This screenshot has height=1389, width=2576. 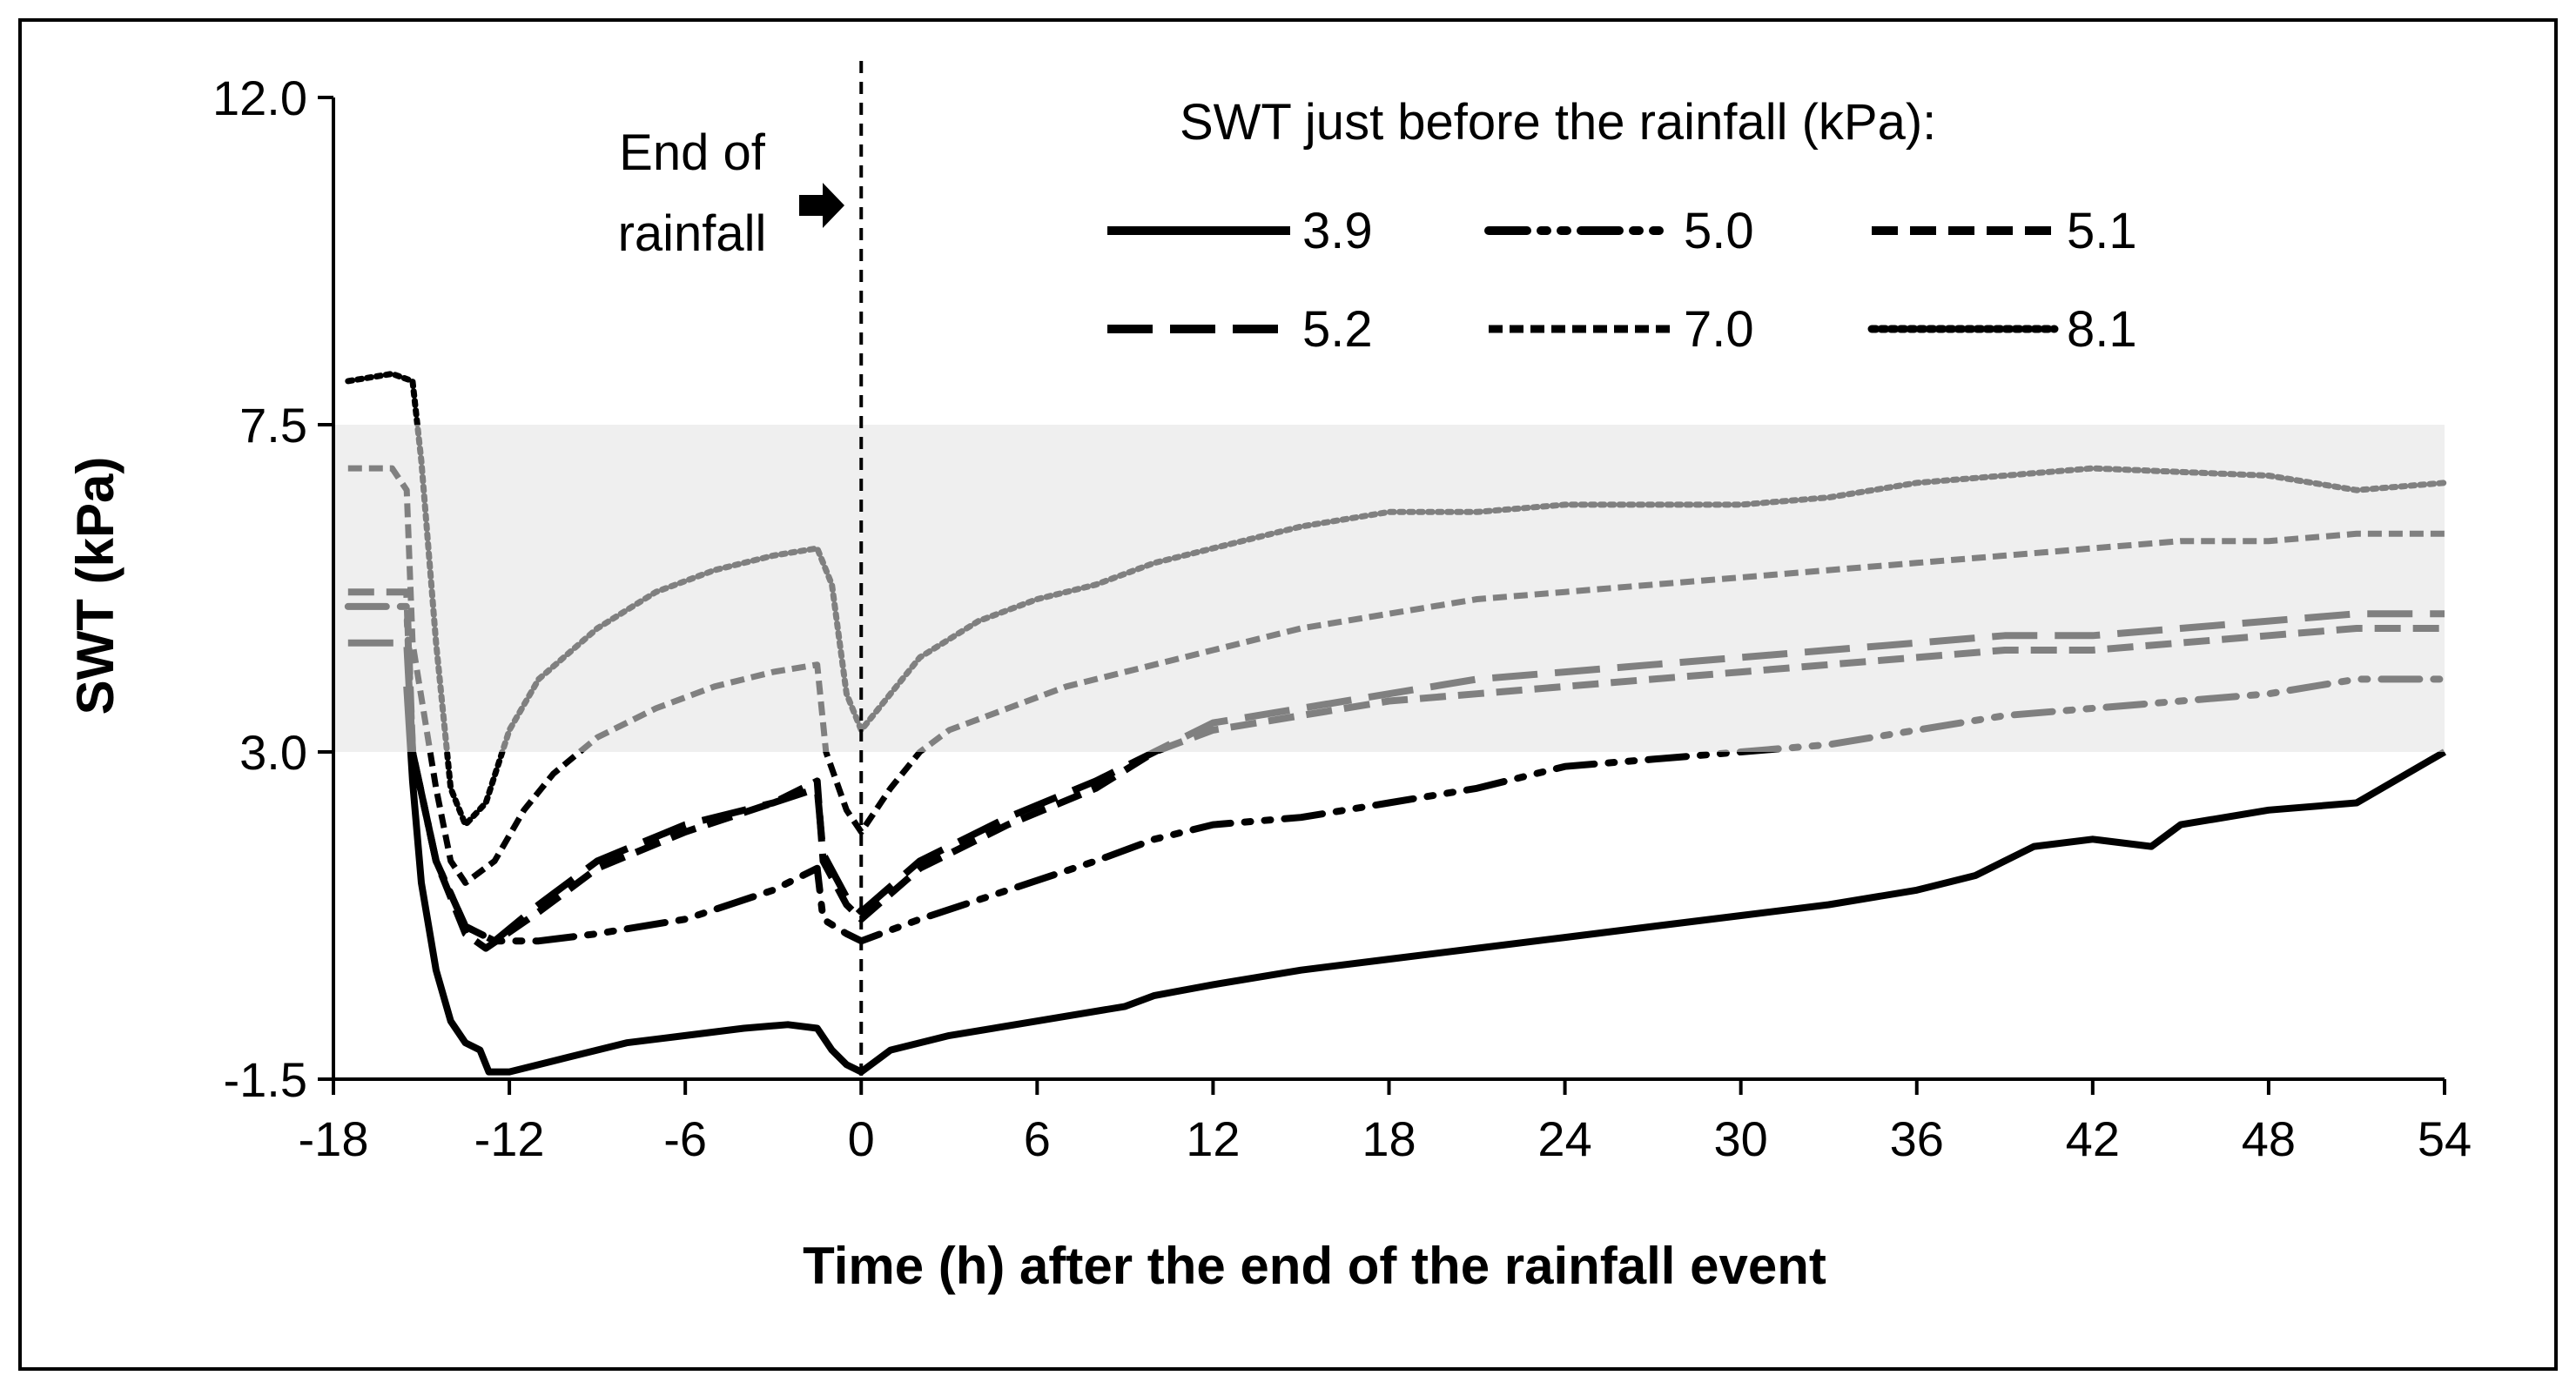 What do you see at coordinates (2269, 1138) in the screenshot?
I see `x-tick-label: 48` at bounding box center [2269, 1138].